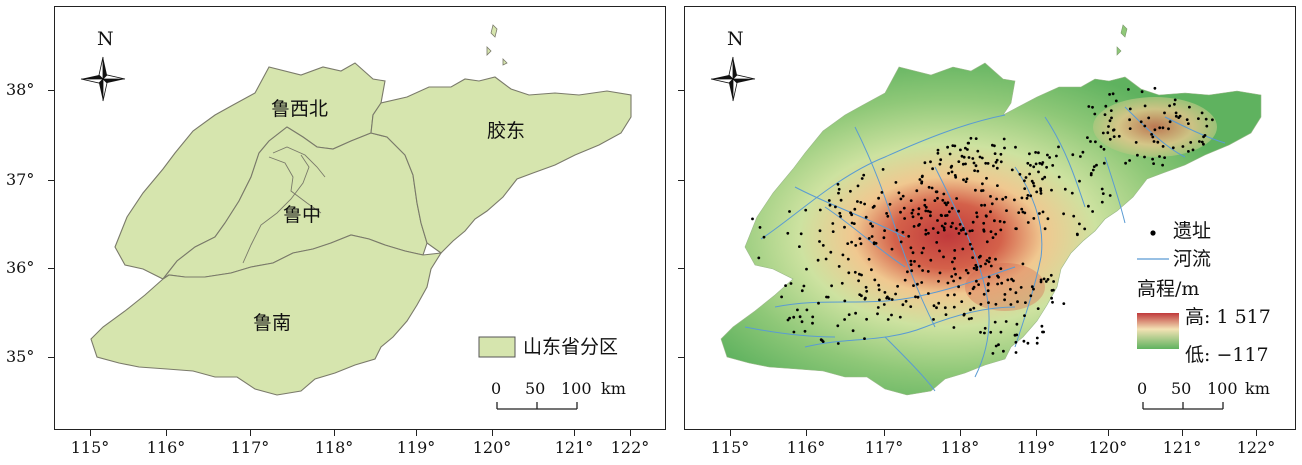 This screenshot has height=465, width=1302. What do you see at coordinates (506, 131) in the screenshot?
I see `region-label-east: 胶东` at bounding box center [506, 131].